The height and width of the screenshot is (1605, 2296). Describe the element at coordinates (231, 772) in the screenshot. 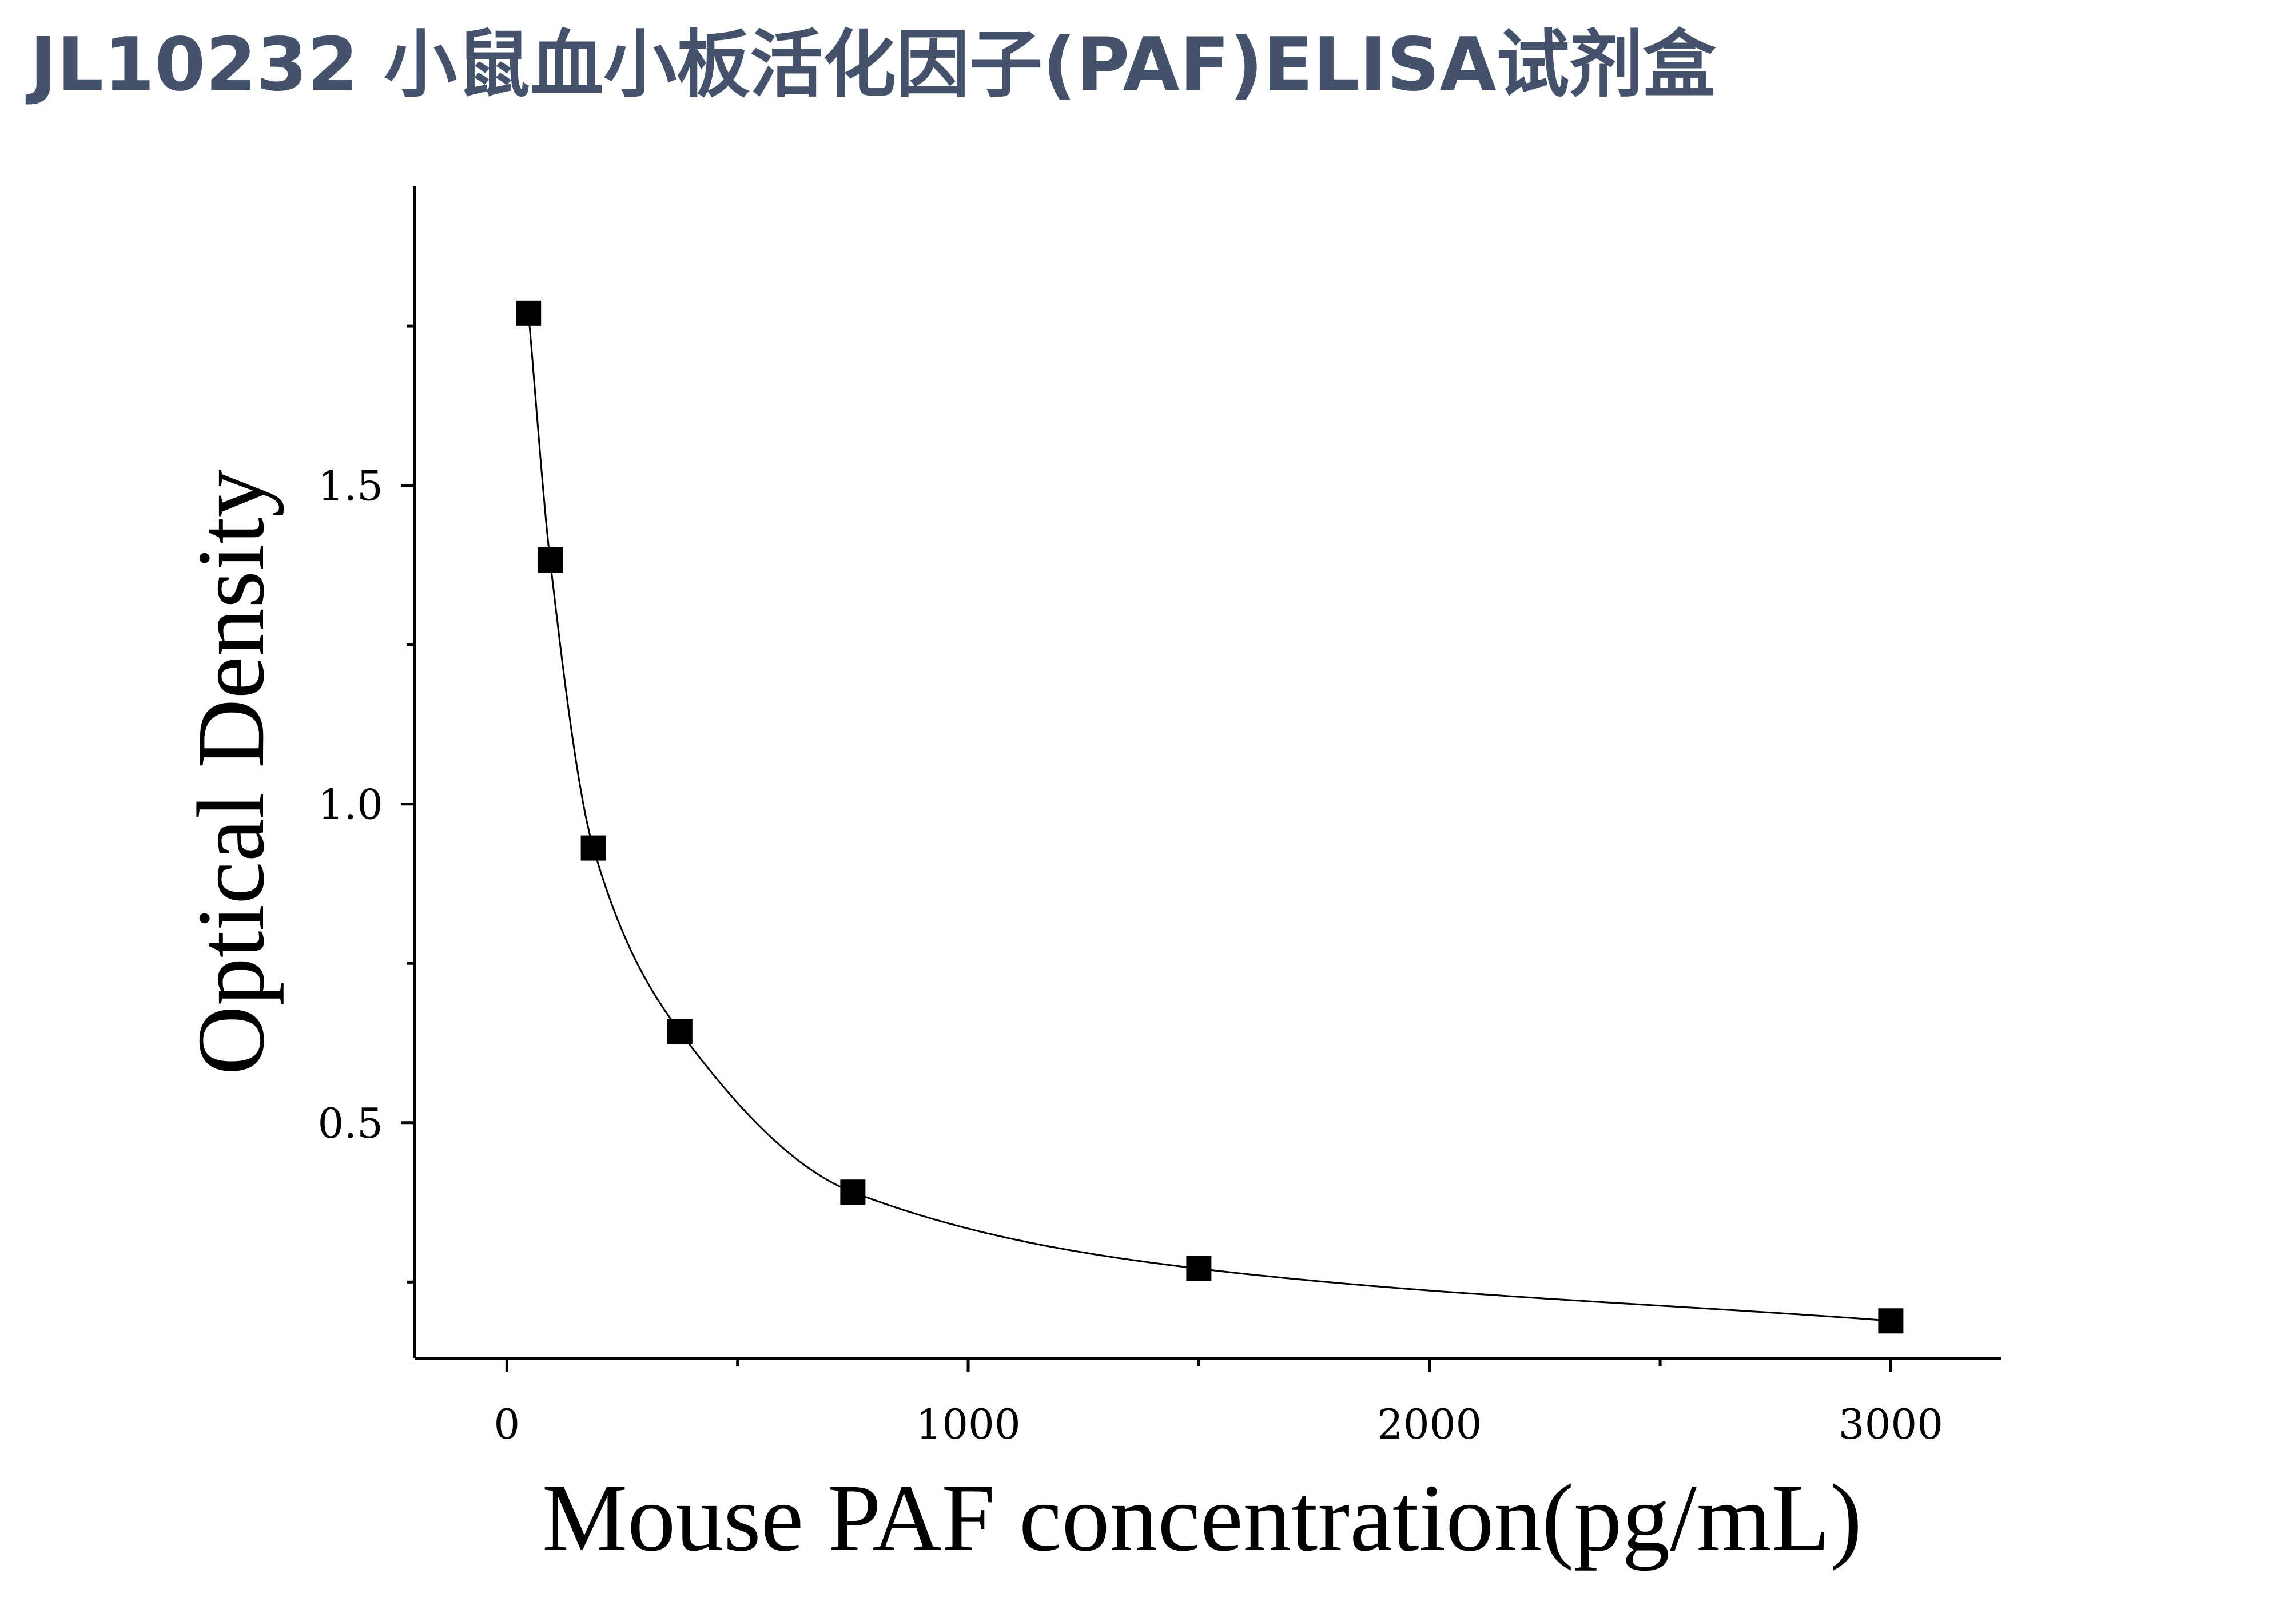

I see `y-axis-title: Optical Density` at that location.